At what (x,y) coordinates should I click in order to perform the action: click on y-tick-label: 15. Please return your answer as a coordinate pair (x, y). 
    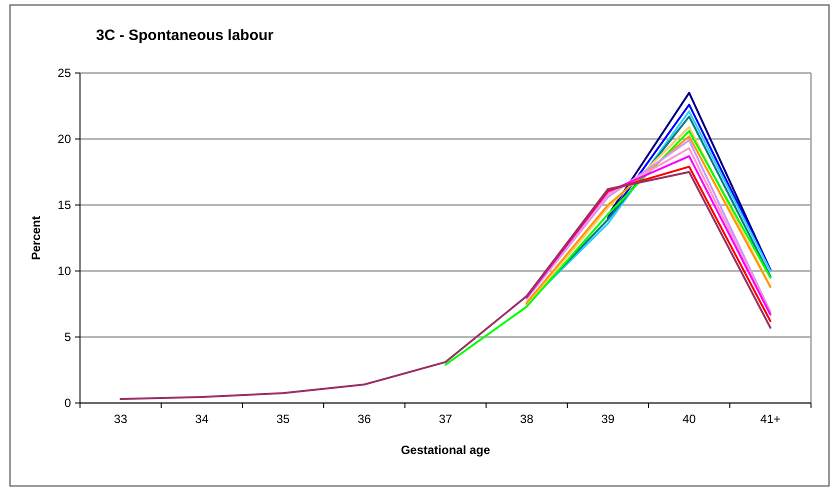
    Looking at the image, I should click on (65, 205).